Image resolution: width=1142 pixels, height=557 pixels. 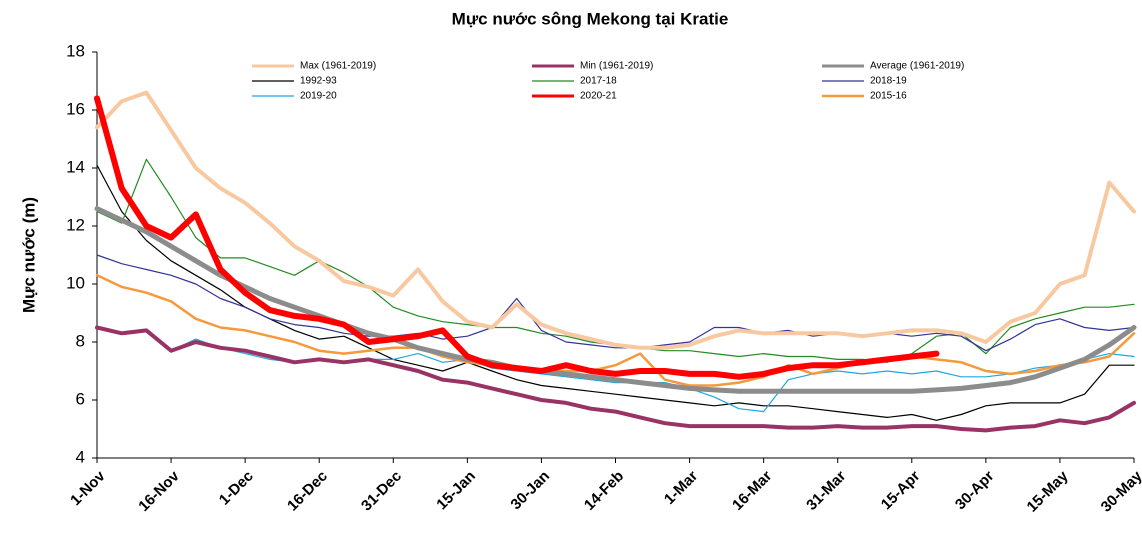 What do you see at coordinates (1120, 491) in the screenshot?
I see `x-tick-label: 30-May` at bounding box center [1120, 491].